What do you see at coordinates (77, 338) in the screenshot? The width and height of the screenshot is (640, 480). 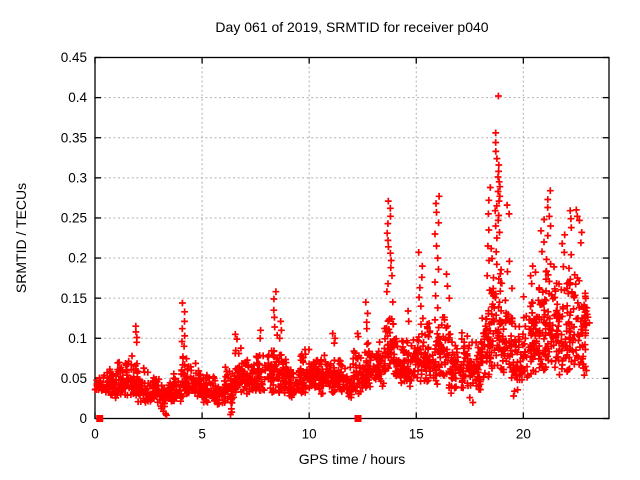 I see `y-tick-label: 0.1` at bounding box center [77, 338].